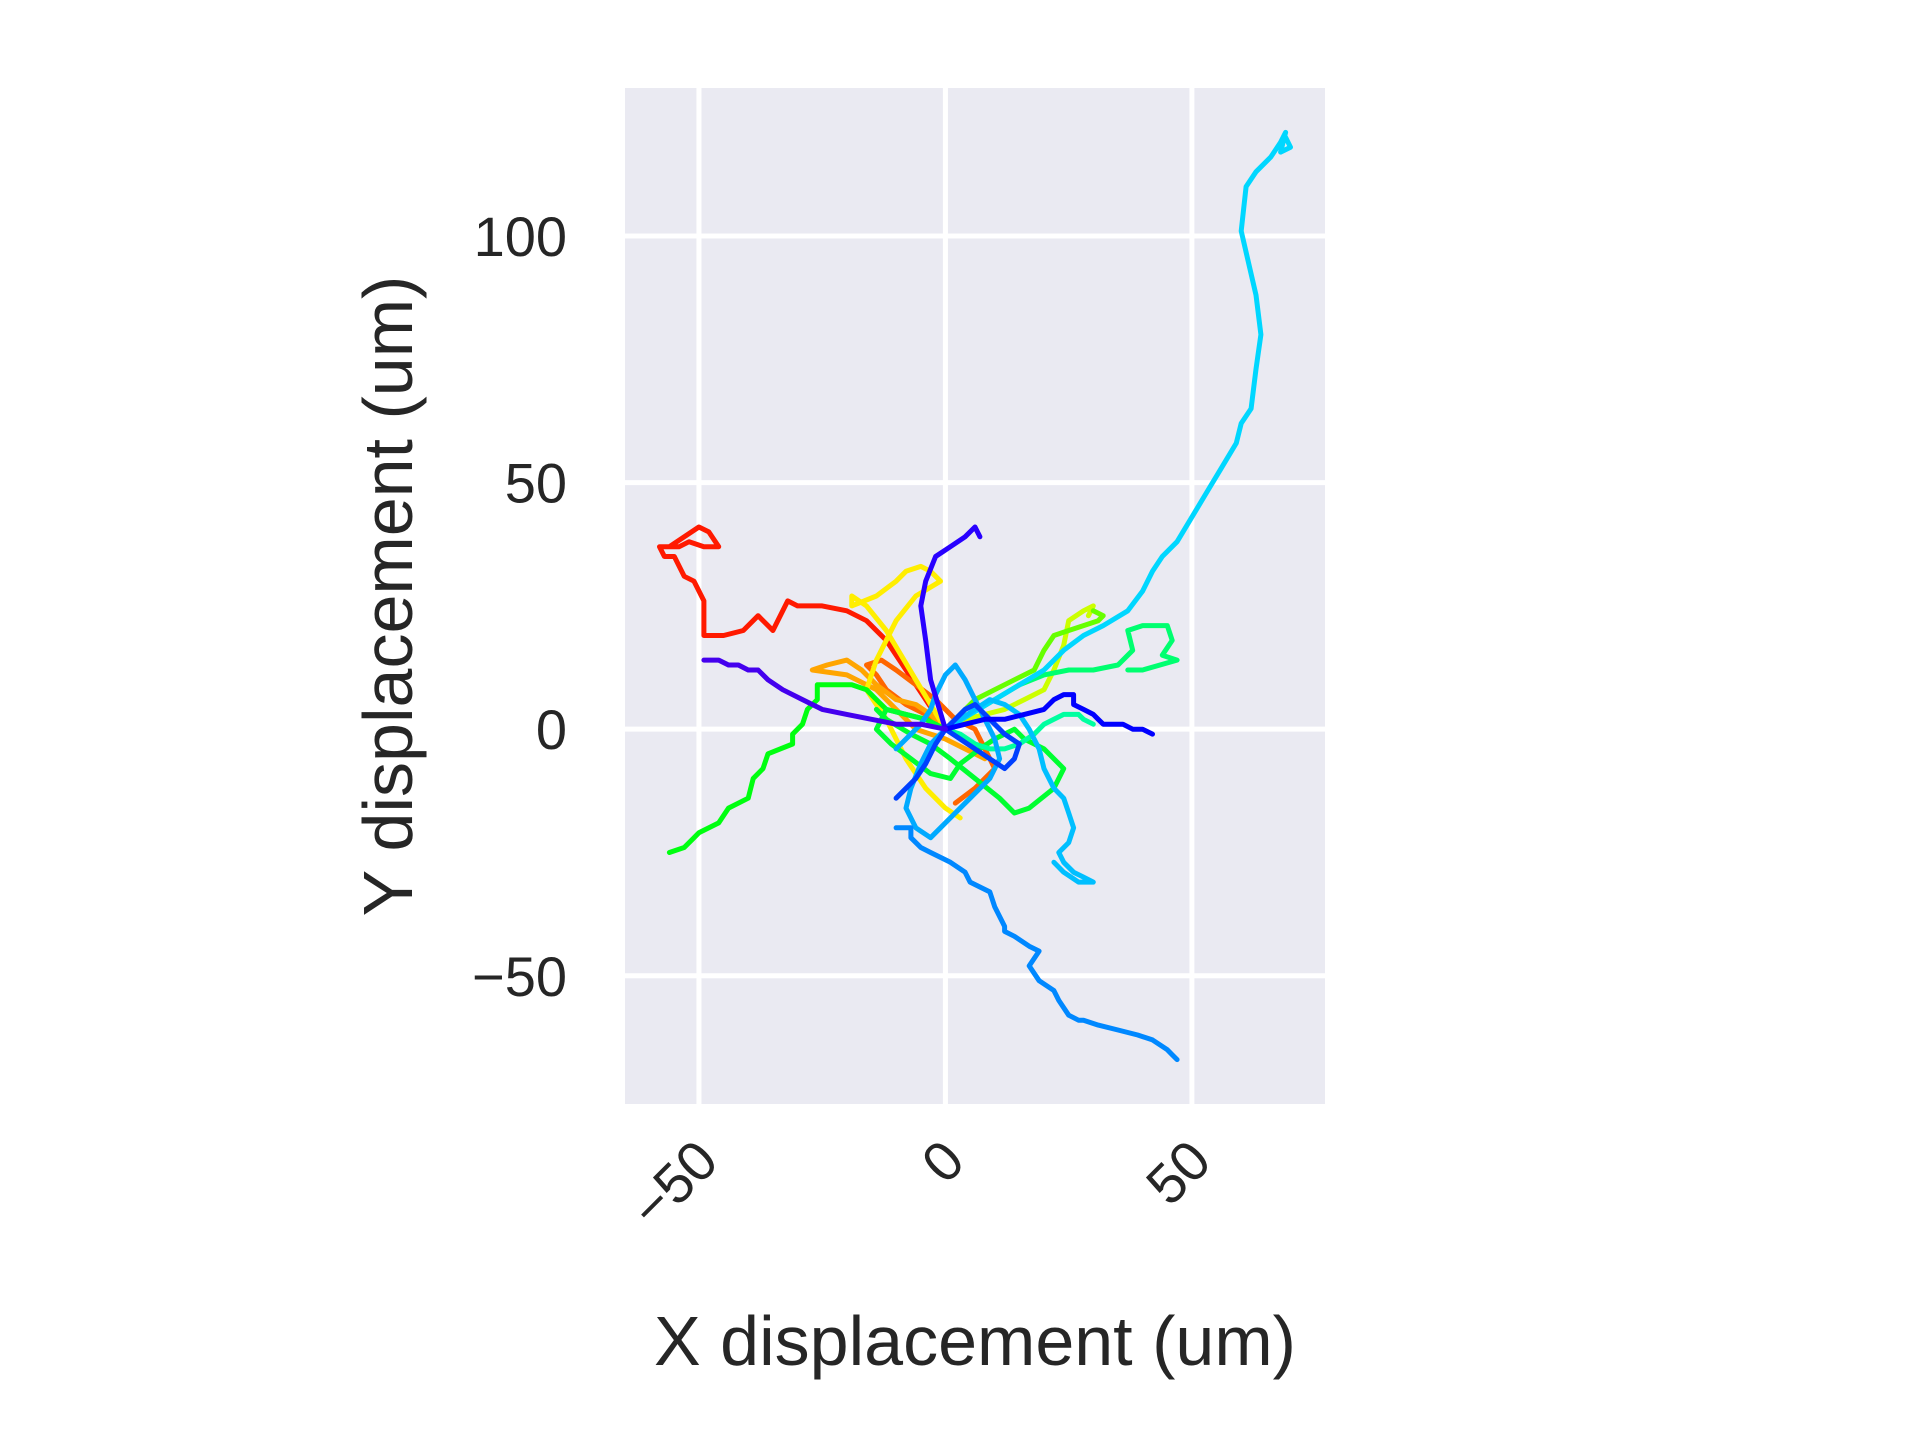  Describe the element at coordinates (388, 596) in the screenshot. I see `y-axis-label: Y displacement (um)` at that location.